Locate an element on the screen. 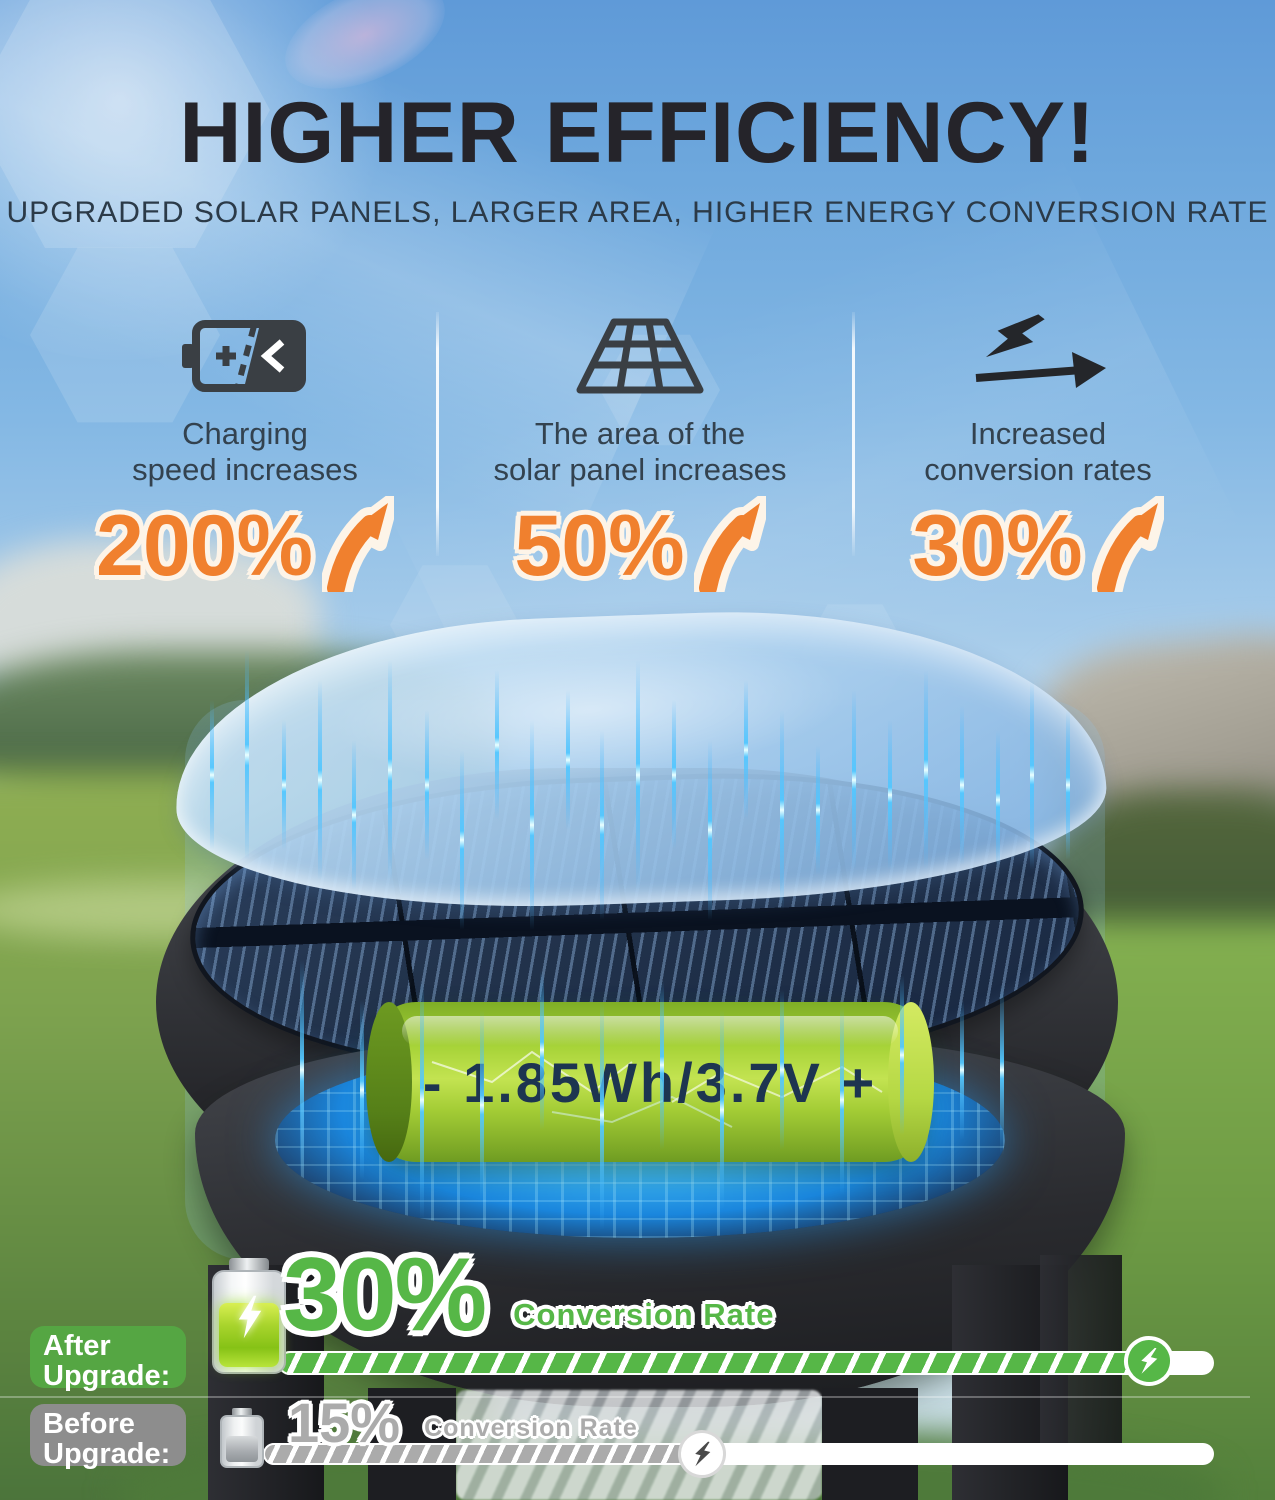 The height and width of the screenshot is (1500, 1275). feature-label-line2: speed increases is located at coordinates (245, 469).